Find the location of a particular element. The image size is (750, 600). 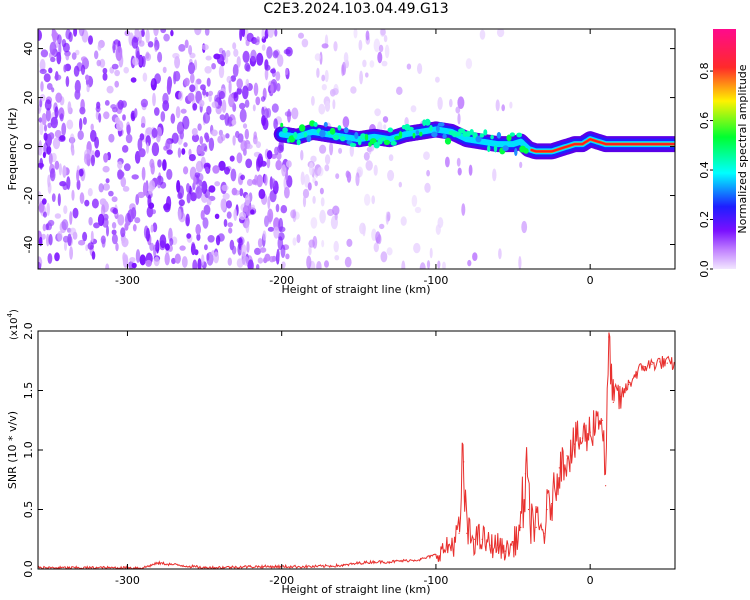

x-tick-label: -200 is located at coordinates (281, 280).